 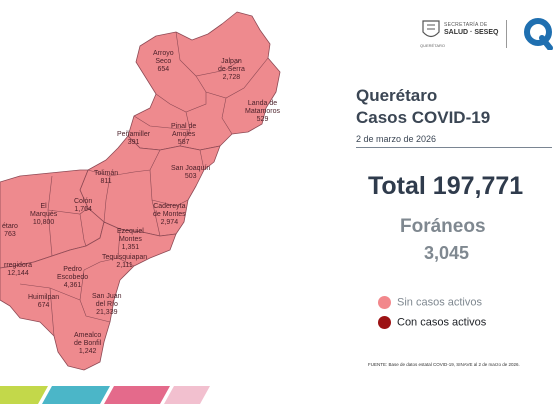 I want to click on municipality-san-juan: San Juan del Río 21,339, so click(x=107, y=305).